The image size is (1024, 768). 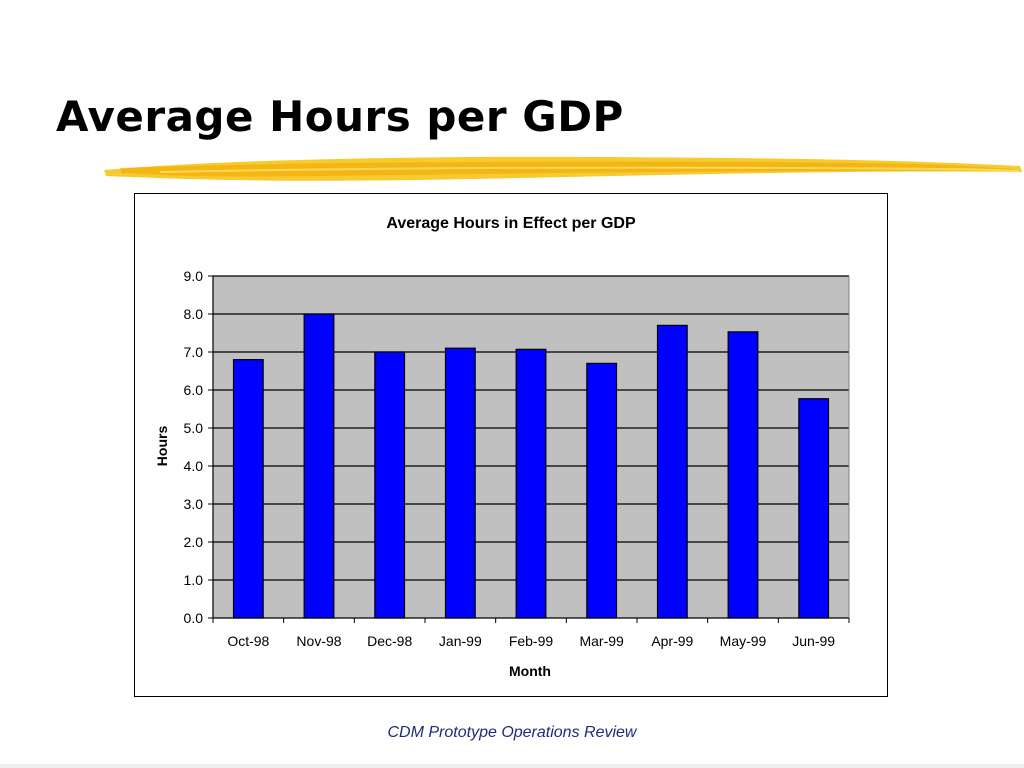 I want to click on x-tick-label: Mar-99, so click(x=601, y=641).